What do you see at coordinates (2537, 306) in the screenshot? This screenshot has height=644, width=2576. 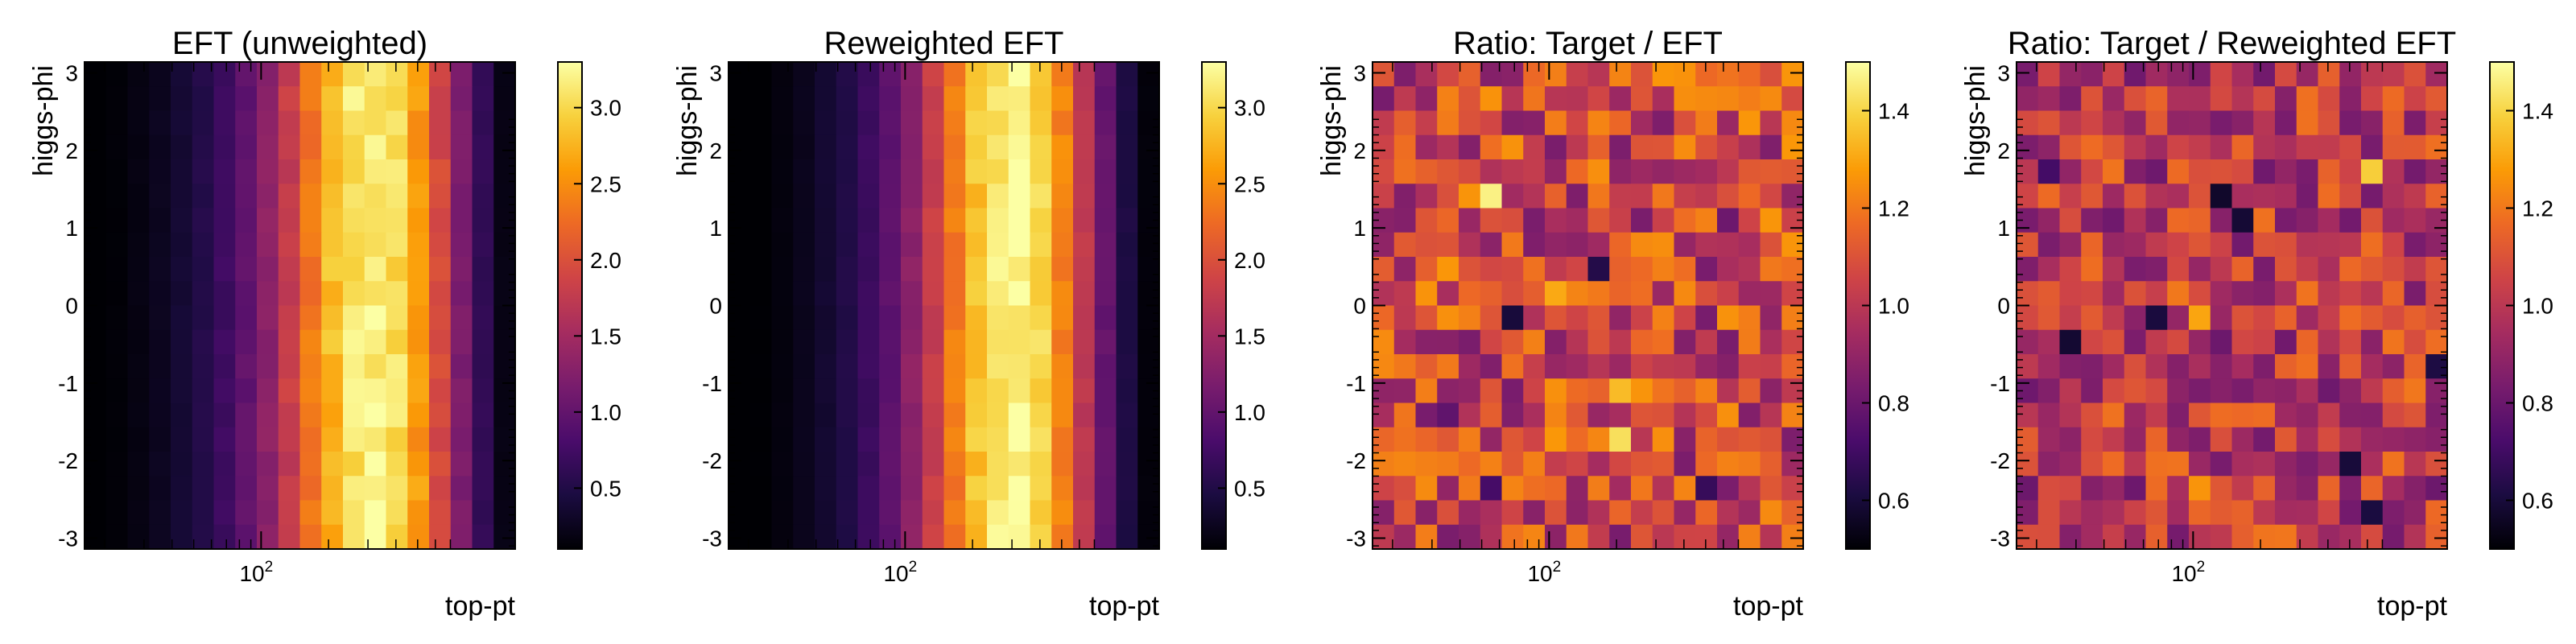 I see `colorbar-tick-label: 1.0` at bounding box center [2537, 306].